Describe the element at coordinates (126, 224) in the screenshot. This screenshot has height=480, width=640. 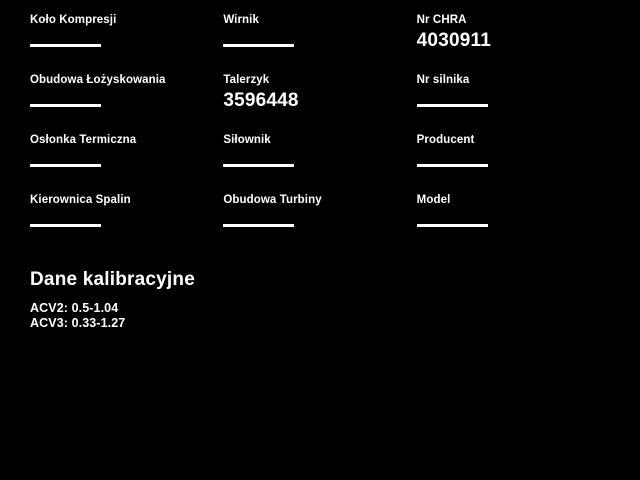
I see `field-kierownica-spalin: Kierownica Spalin` at that location.